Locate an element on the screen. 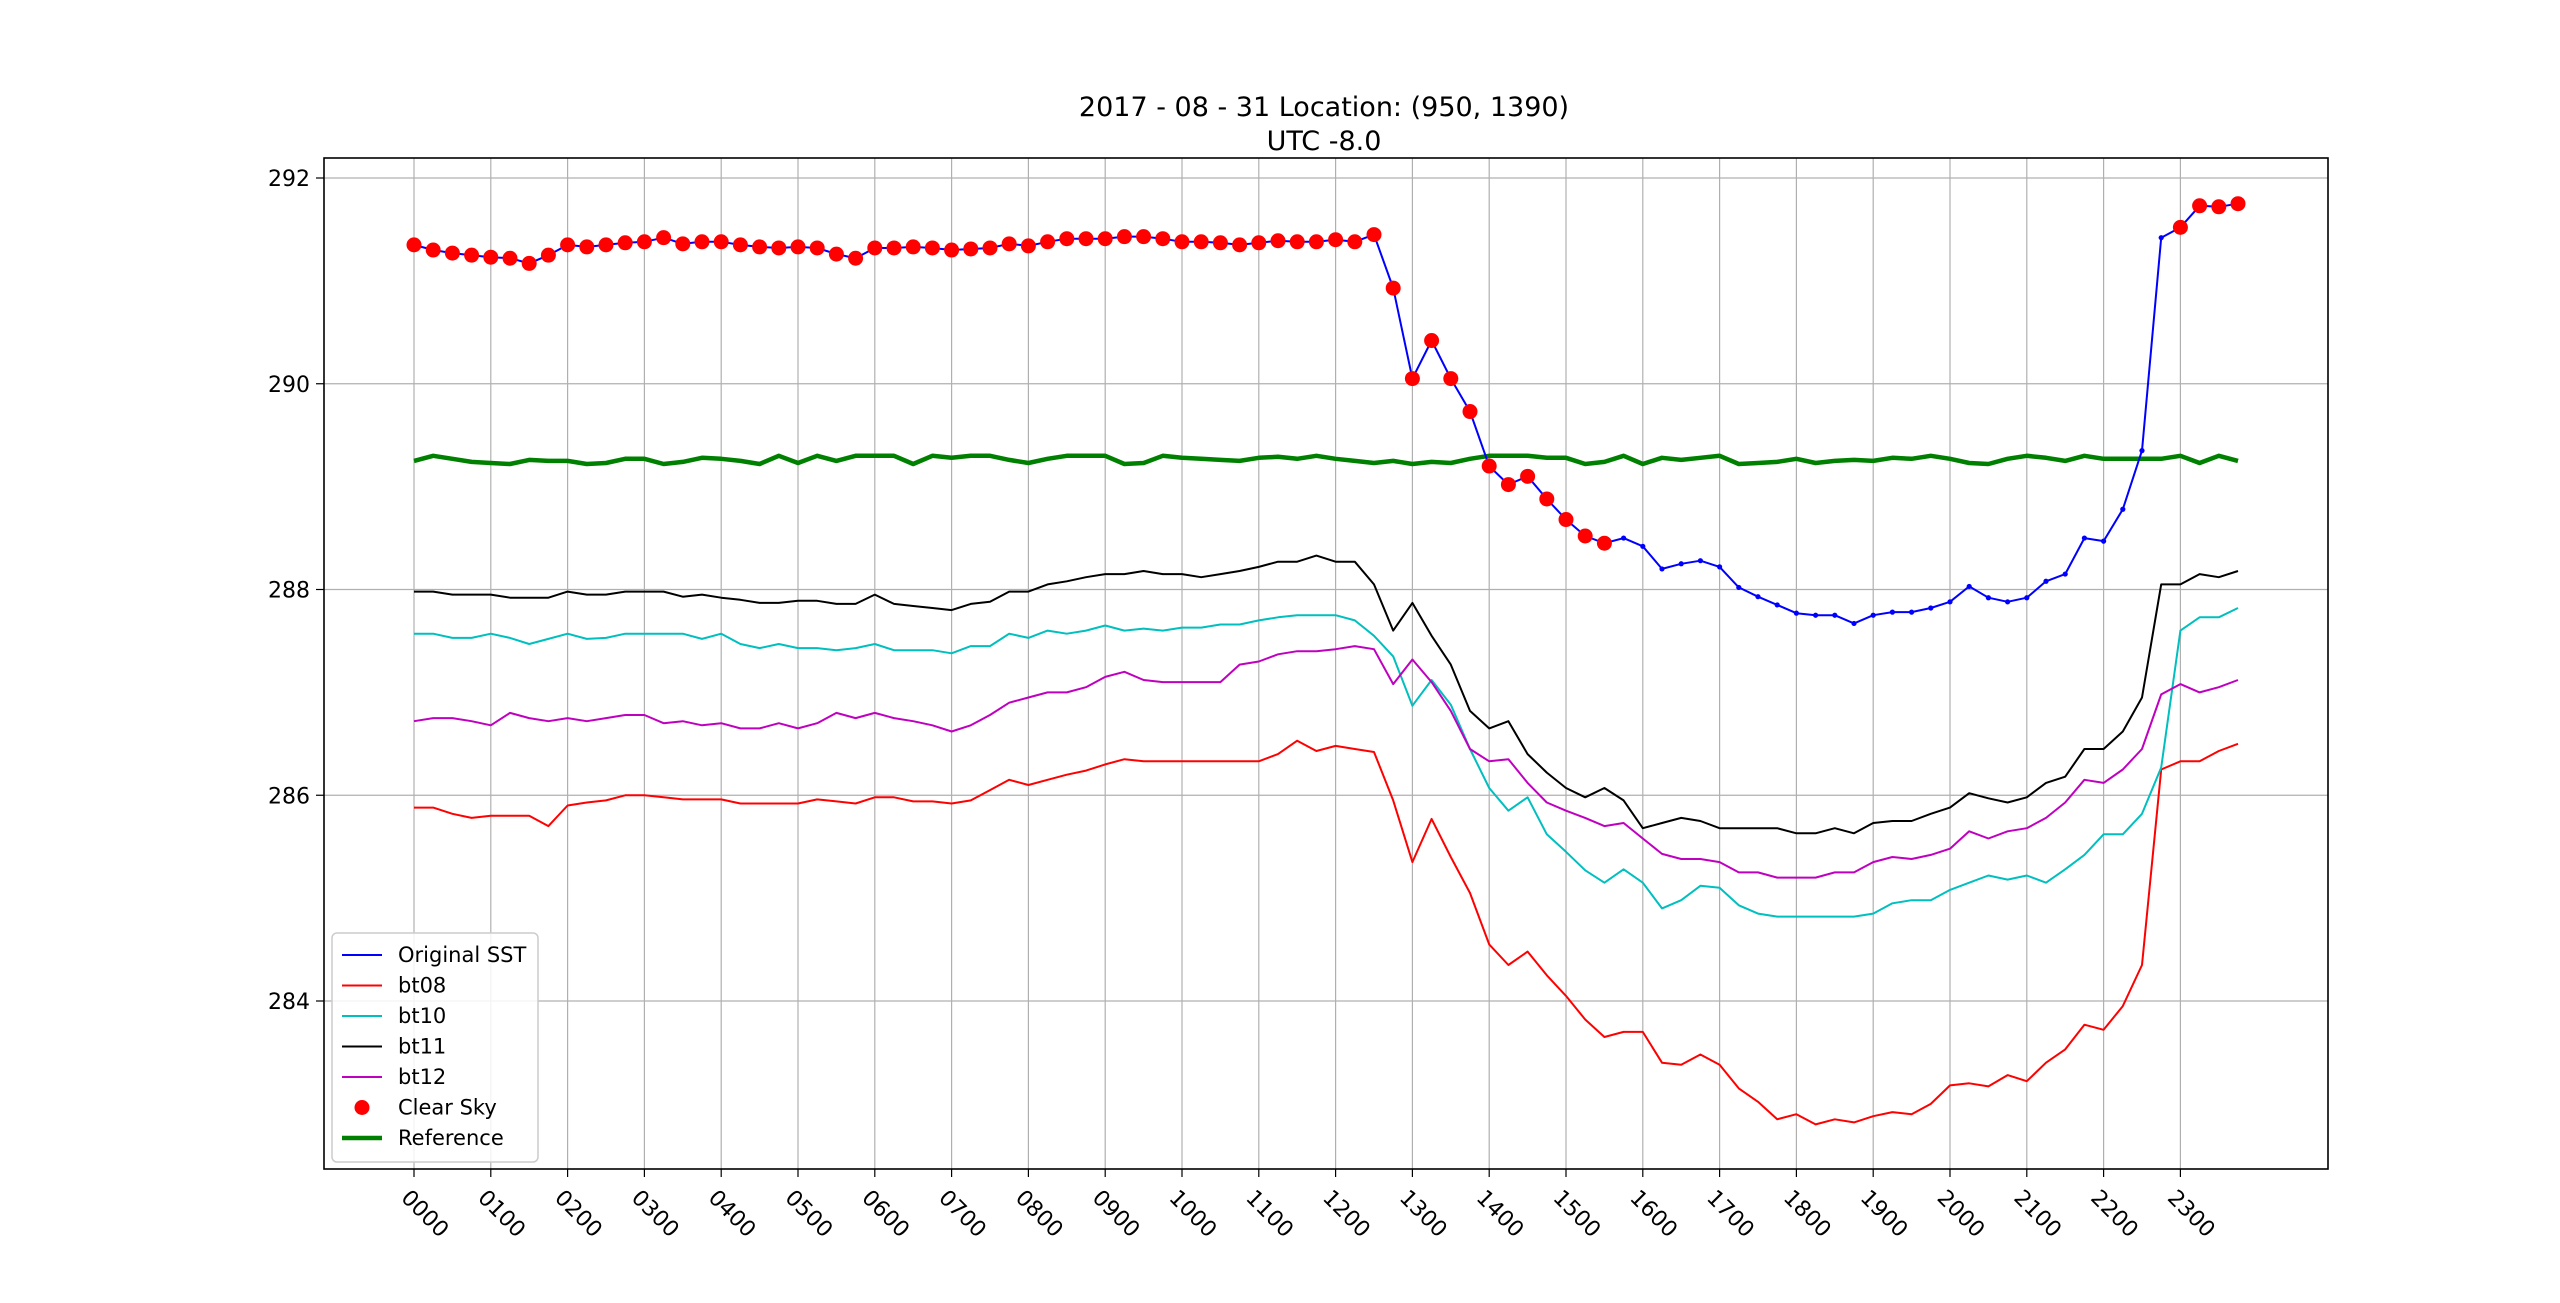 The width and height of the screenshot is (2560, 1303). y-tick-label: 284 is located at coordinates (289, 1002).